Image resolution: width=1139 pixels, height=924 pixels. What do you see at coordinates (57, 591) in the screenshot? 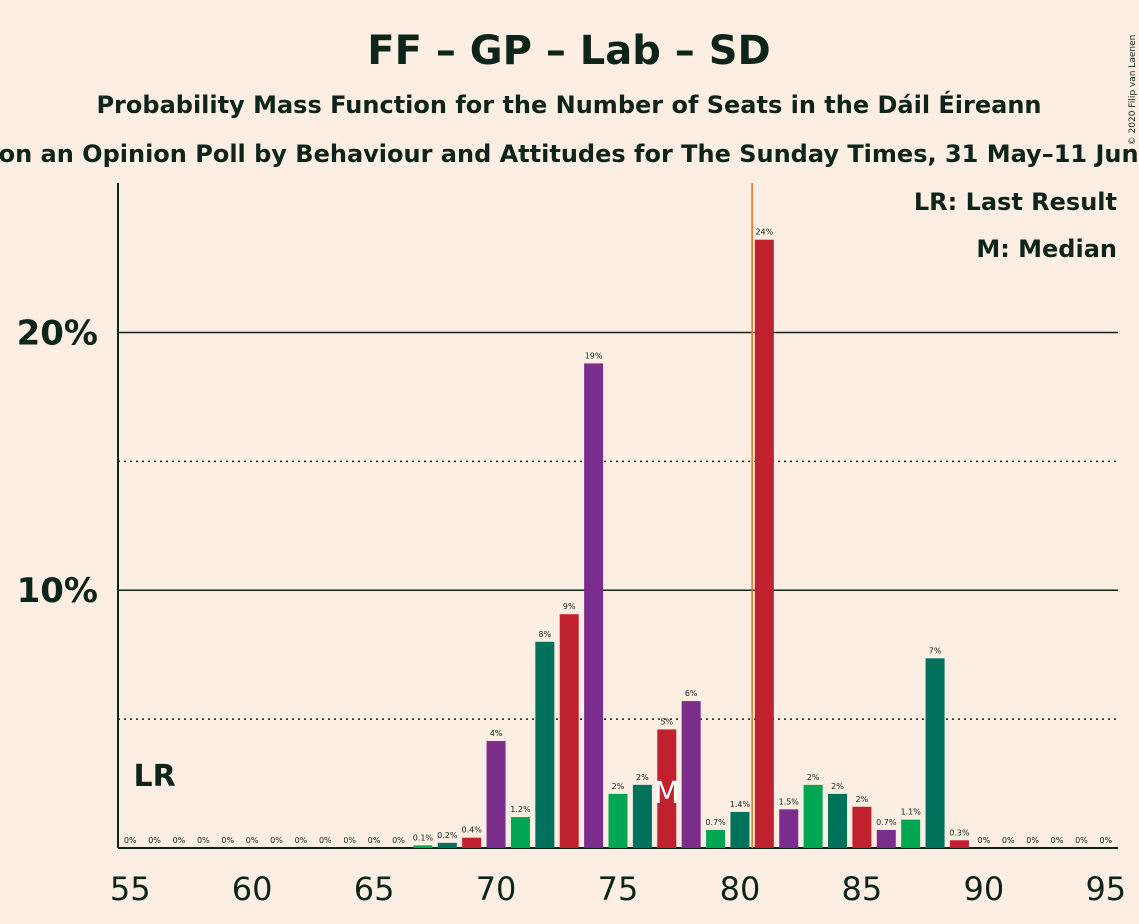
I see `y-tick-label: 10%` at bounding box center [57, 591].